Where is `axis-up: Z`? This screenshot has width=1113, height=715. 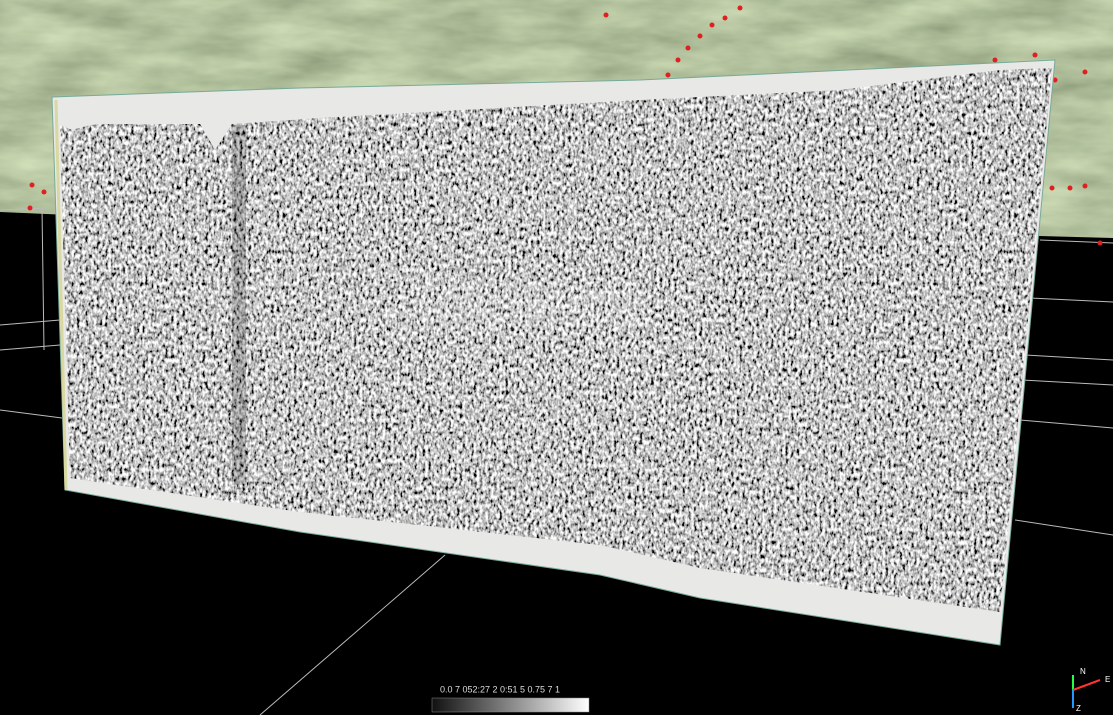 axis-up: Z is located at coordinates (1078, 708).